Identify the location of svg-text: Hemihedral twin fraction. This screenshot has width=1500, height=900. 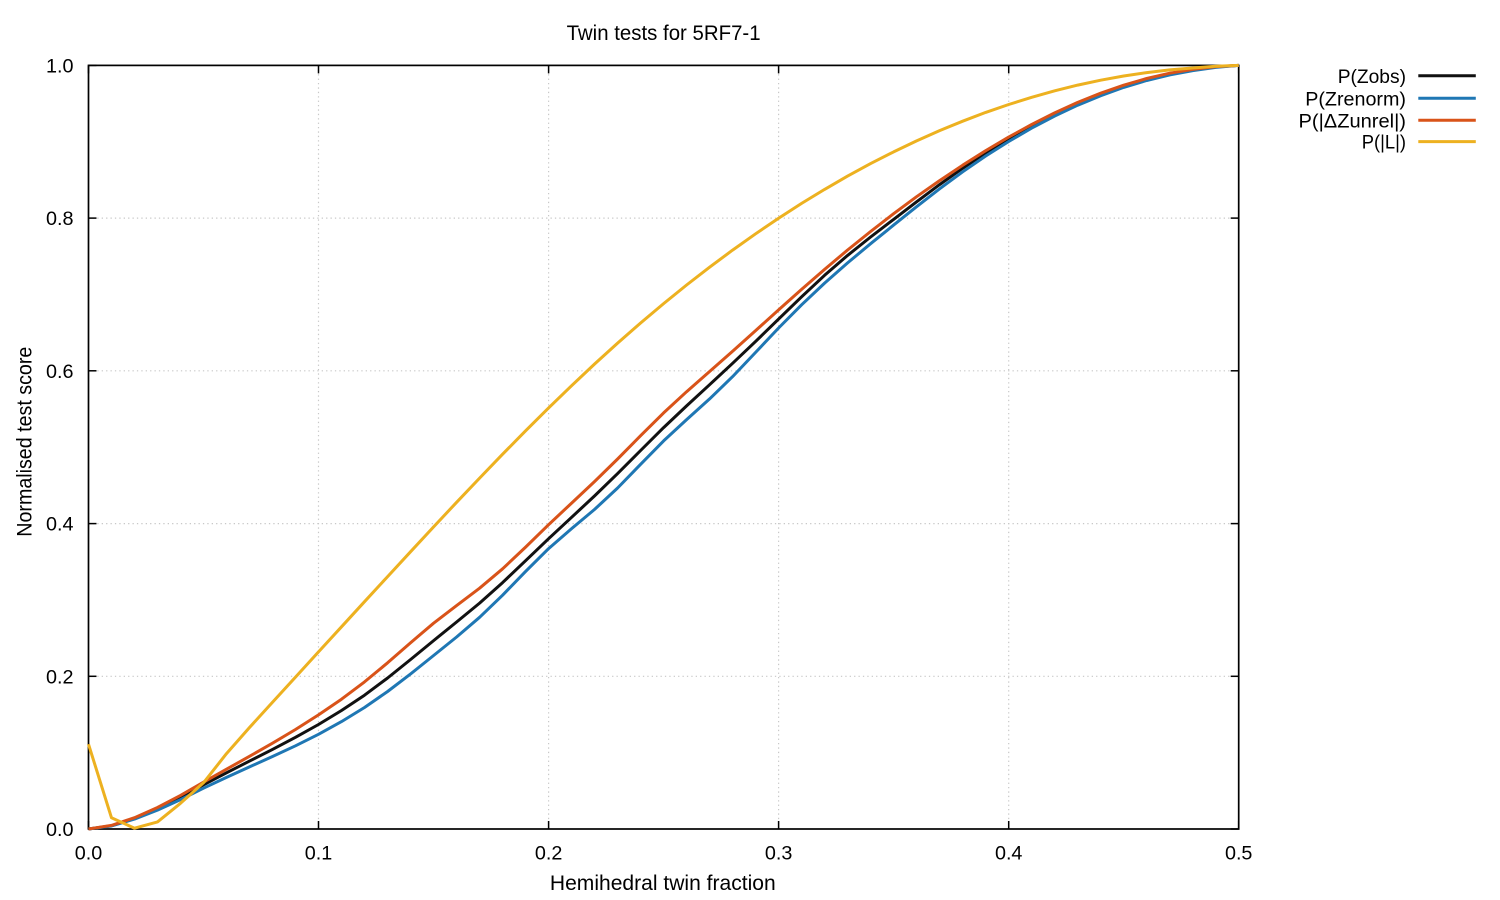
(663, 883).